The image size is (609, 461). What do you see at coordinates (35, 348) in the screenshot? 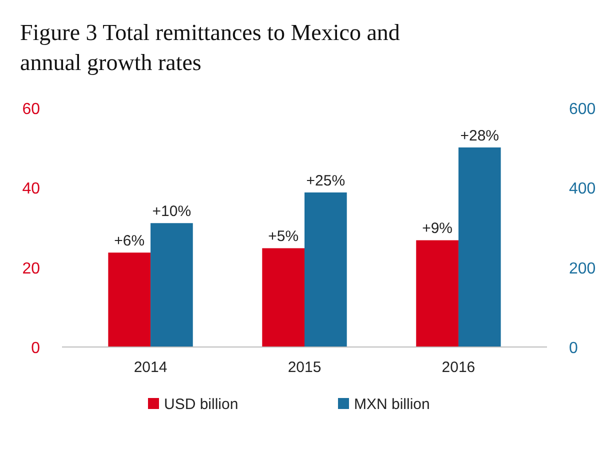
I see `y-tick-label: 0` at bounding box center [35, 348].